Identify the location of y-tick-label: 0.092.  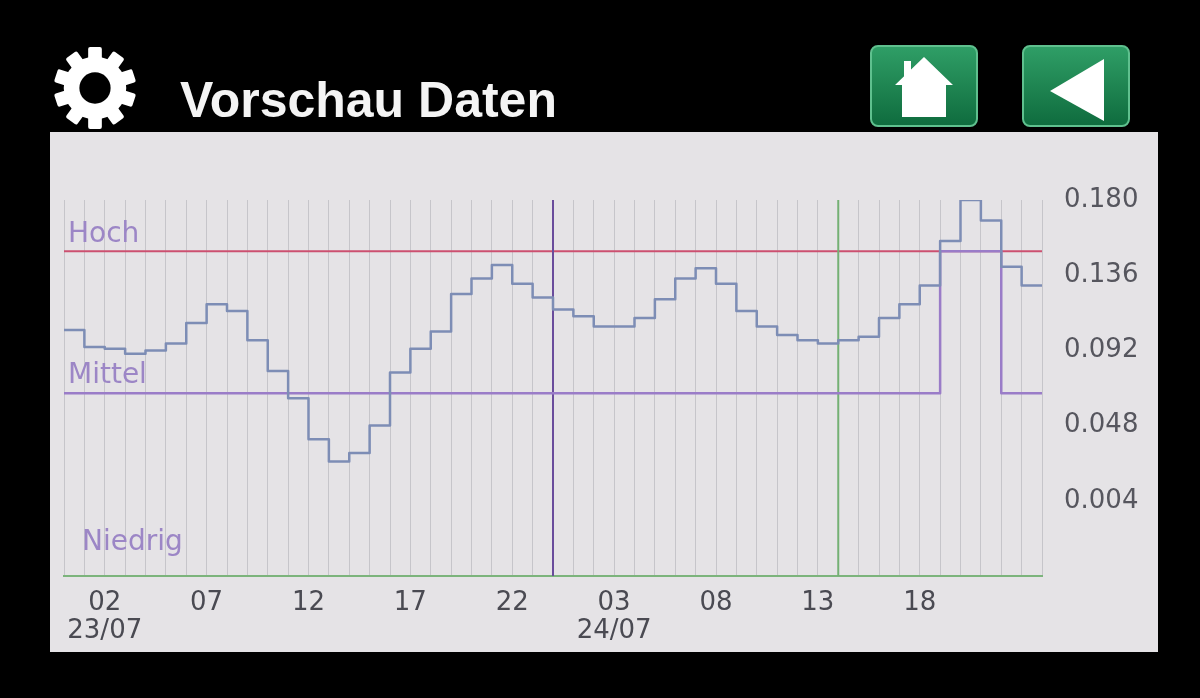
(1101, 348).